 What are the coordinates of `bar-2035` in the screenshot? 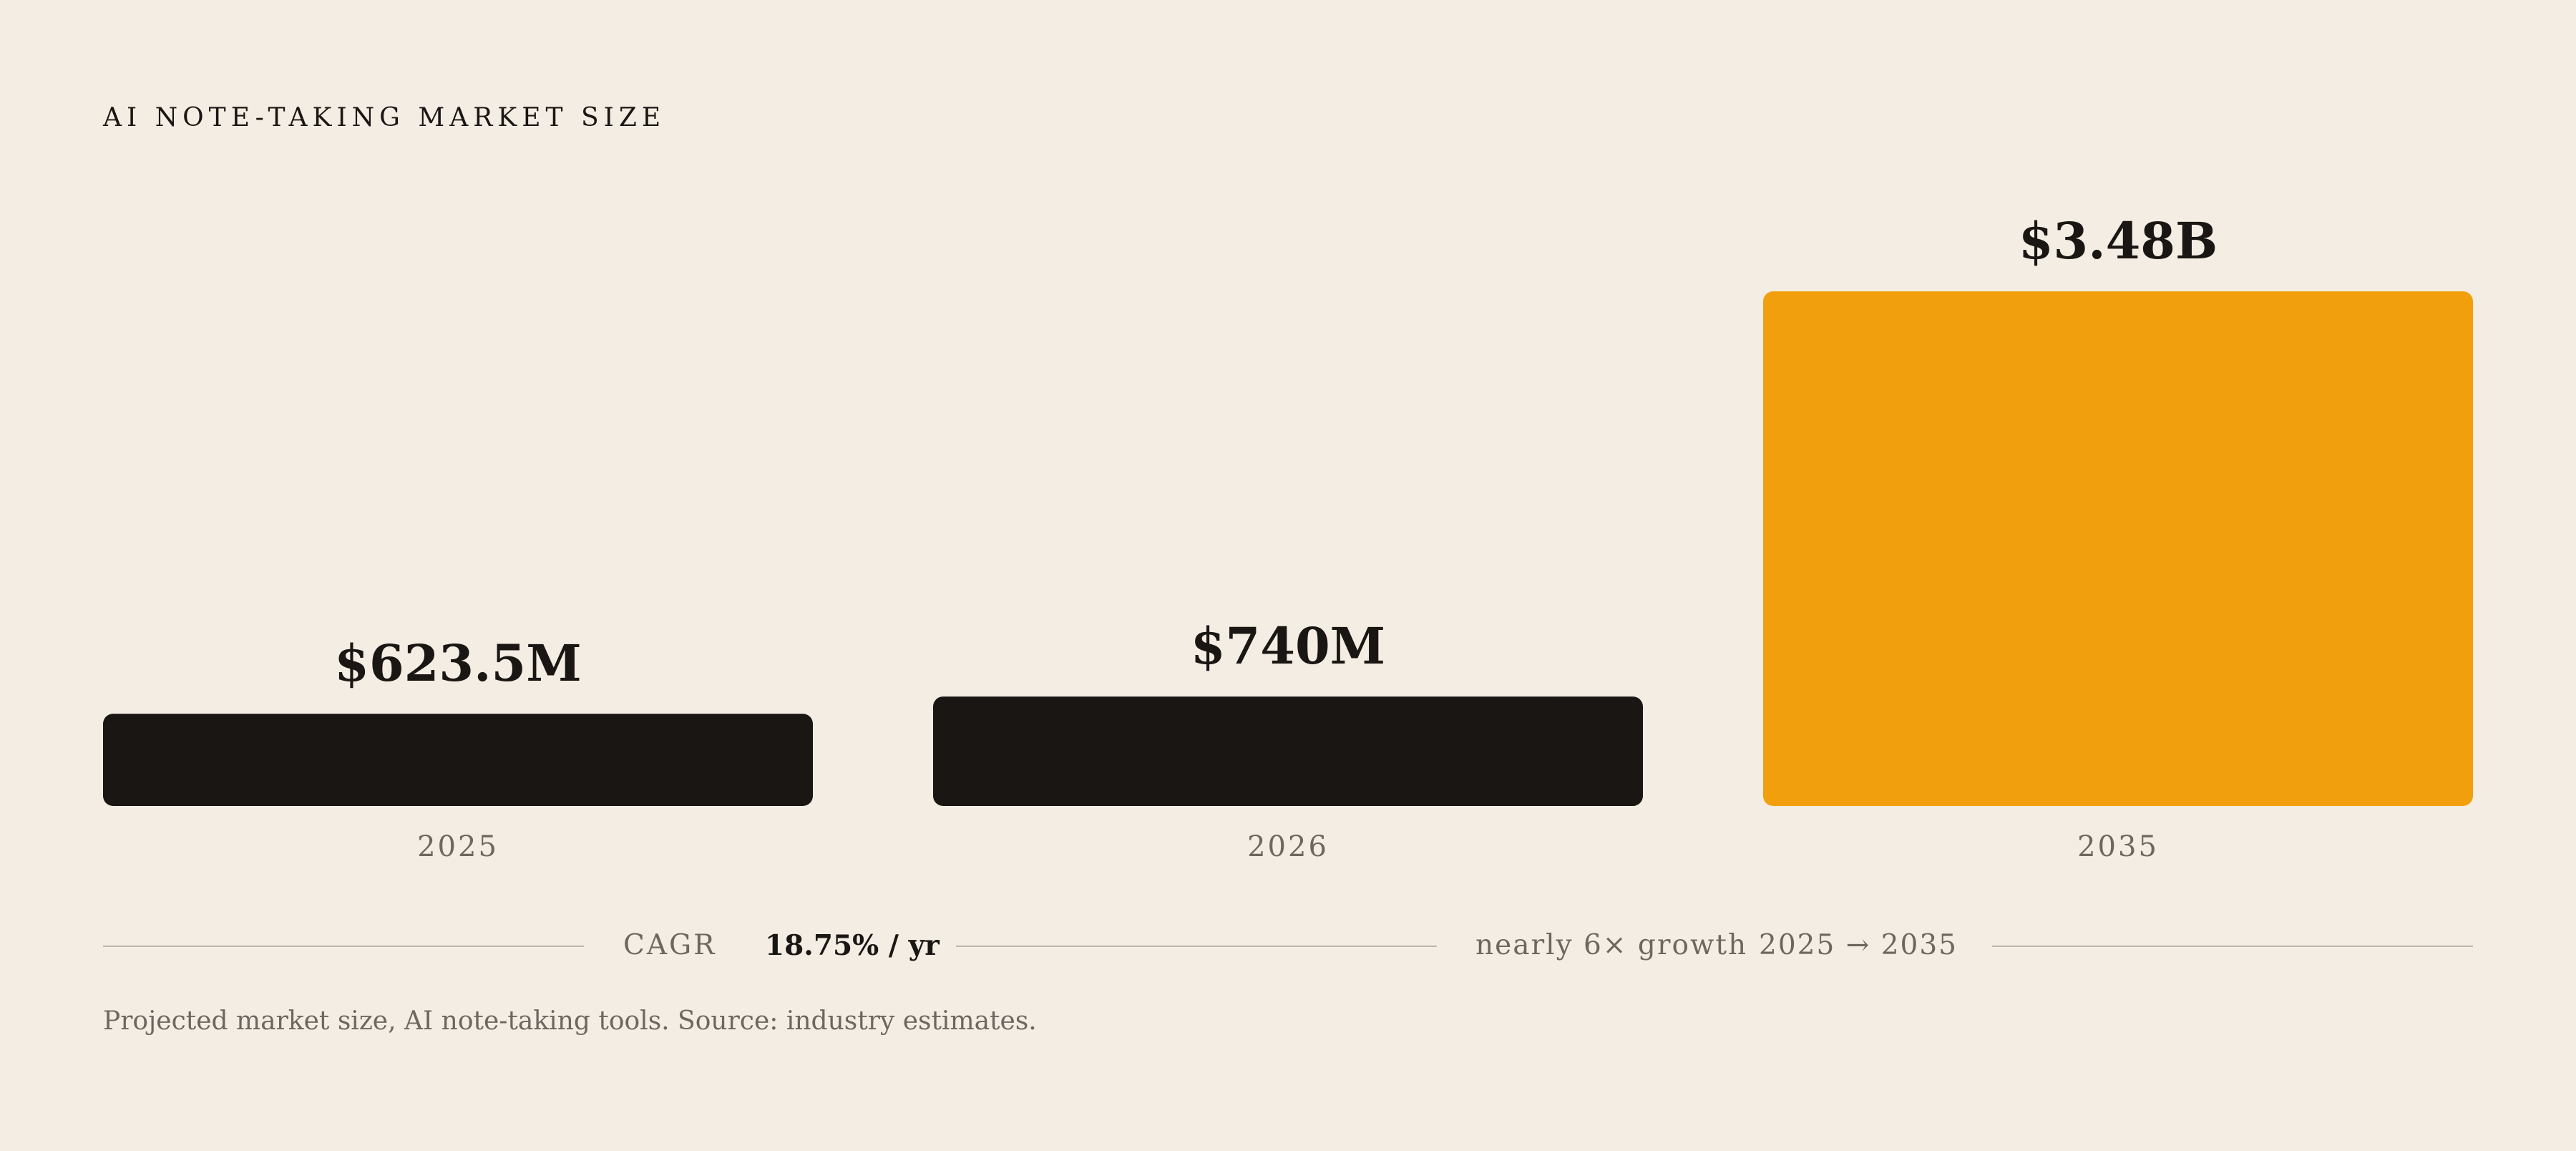 It's located at (2118, 548).